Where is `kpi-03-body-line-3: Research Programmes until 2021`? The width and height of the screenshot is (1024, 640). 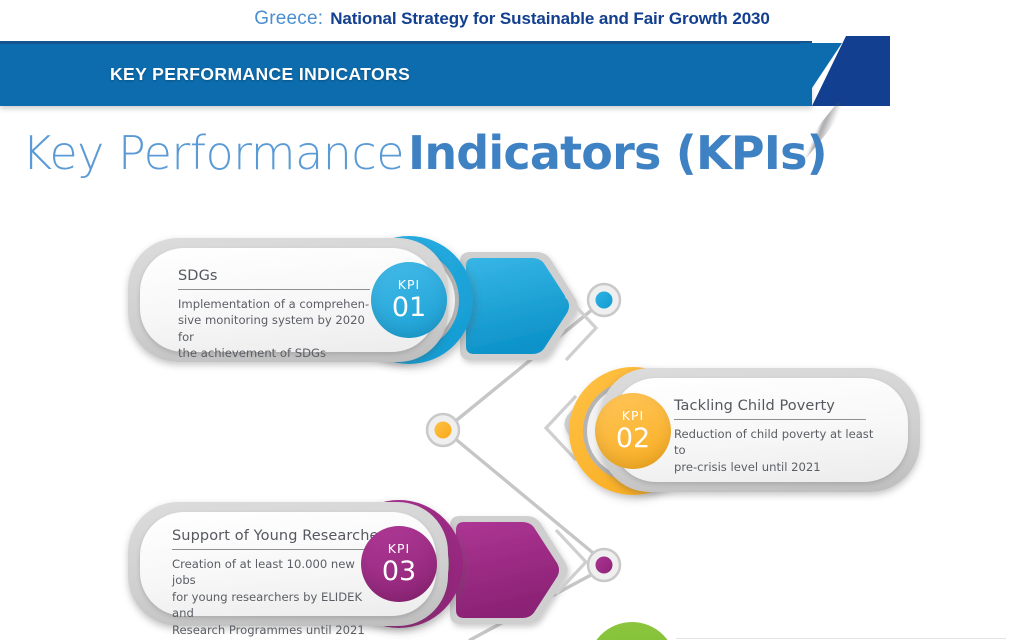 kpi-03-body-line-3: Research Programmes until 2021 is located at coordinates (268, 629).